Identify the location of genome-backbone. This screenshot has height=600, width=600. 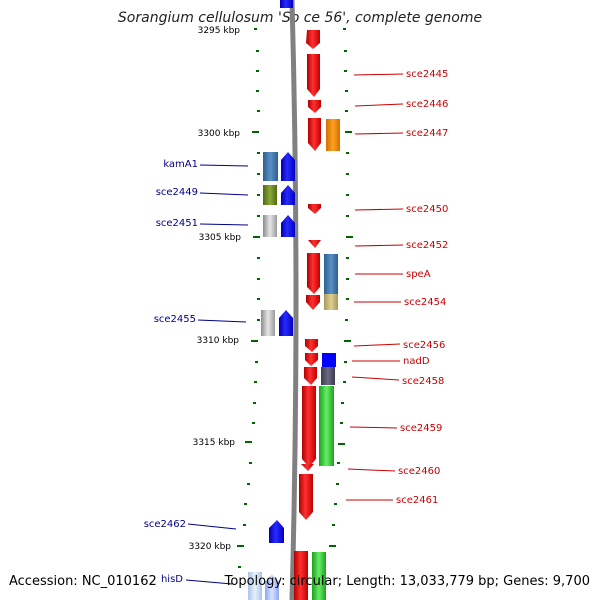
(294, 300).